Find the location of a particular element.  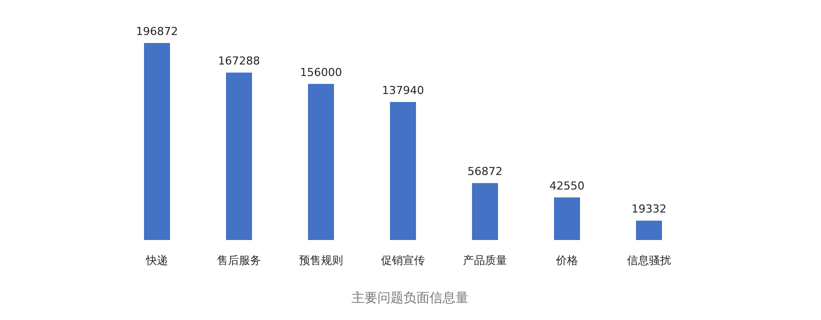

data-label: 137940 is located at coordinates (403, 90).